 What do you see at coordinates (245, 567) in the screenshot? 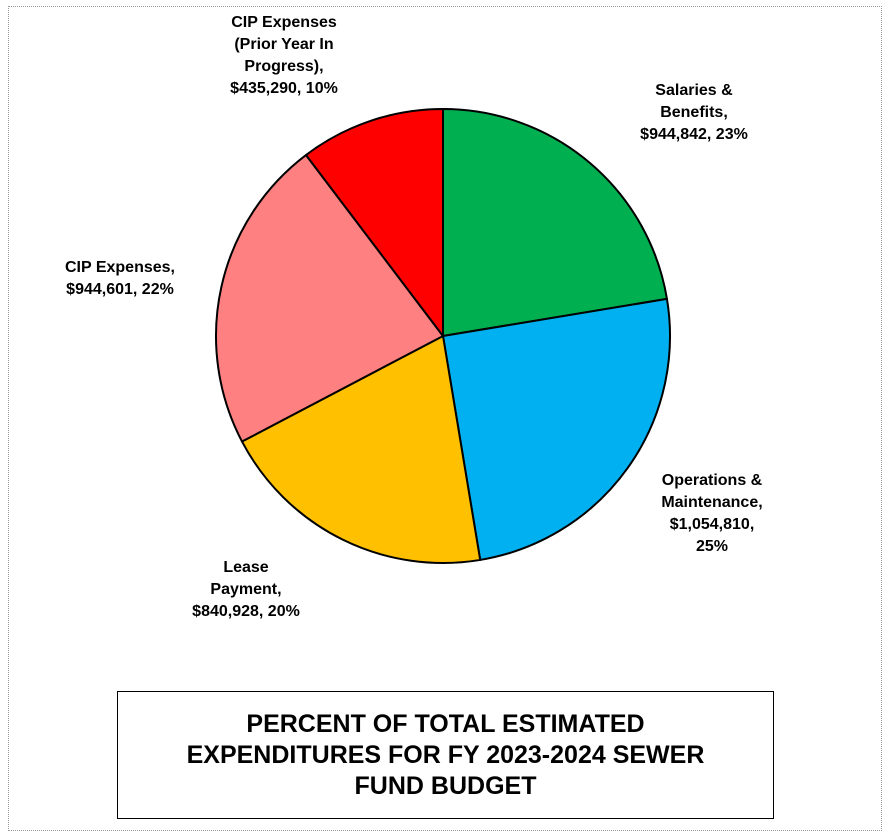
I see `slice-label-line: Lease` at bounding box center [245, 567].